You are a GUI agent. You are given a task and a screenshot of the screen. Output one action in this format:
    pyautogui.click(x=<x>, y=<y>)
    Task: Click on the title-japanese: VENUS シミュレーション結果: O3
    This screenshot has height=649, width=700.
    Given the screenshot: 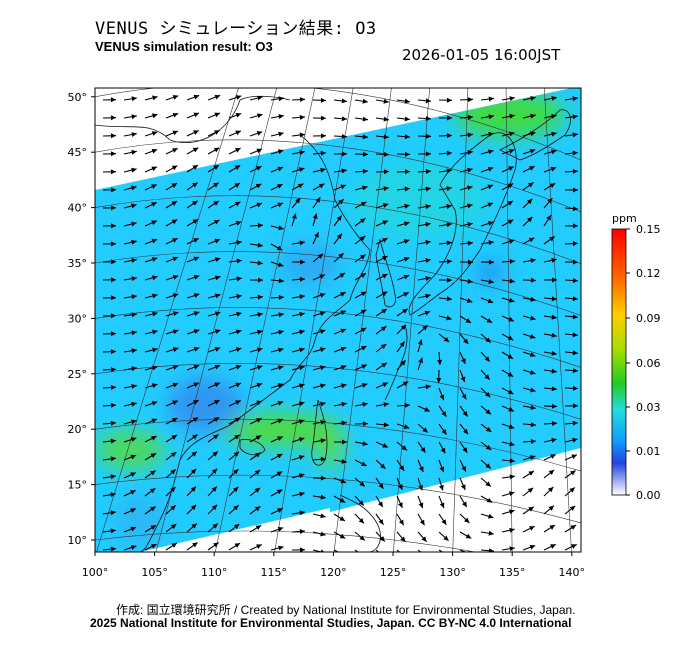 What is the action you would take?
    pyautogui.click(x=236, y=29)
    